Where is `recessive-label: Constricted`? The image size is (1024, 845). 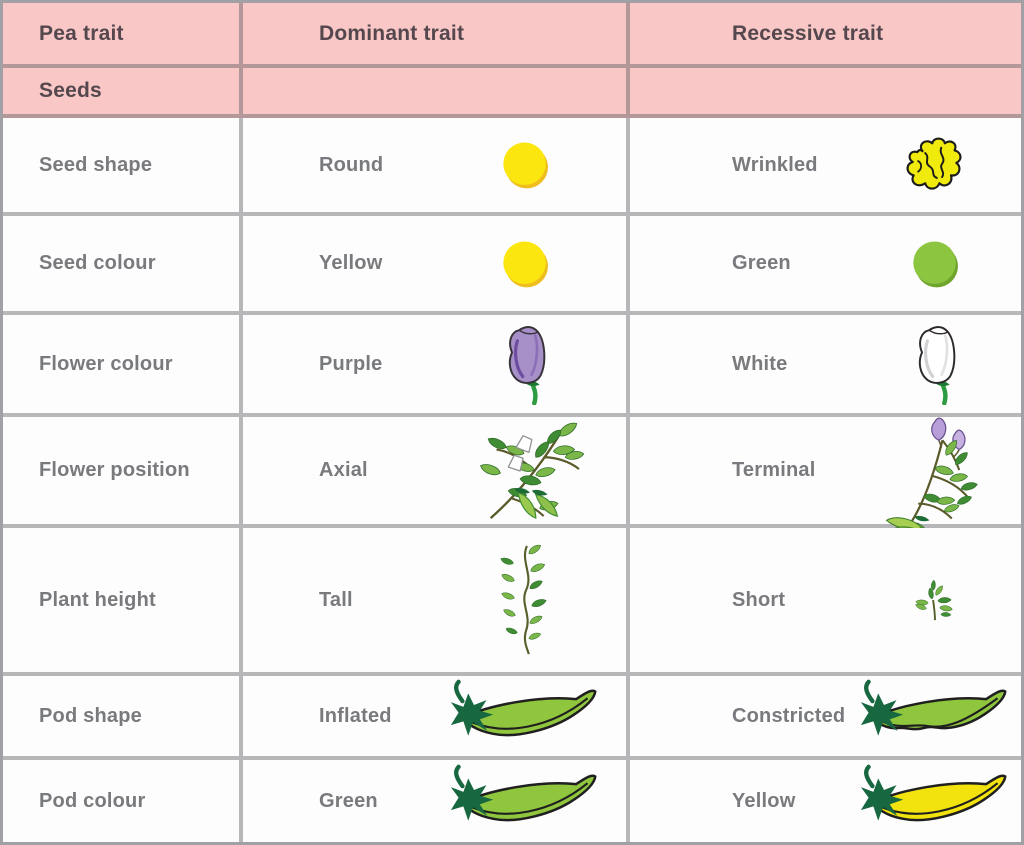 recessive-label: Constricted is located at coordinates (789, 715).